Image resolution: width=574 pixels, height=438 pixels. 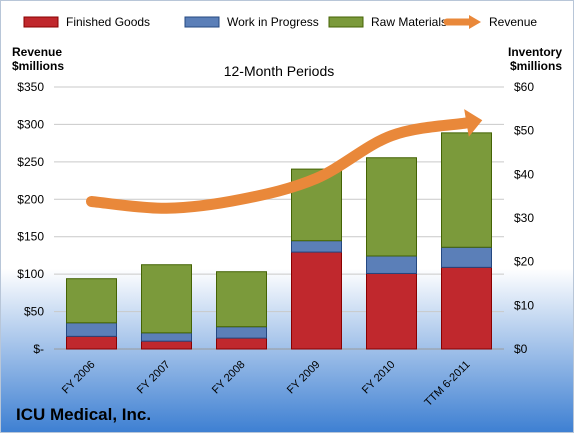 I want to click on right-tick-label: $30, so click(x=524, y=218).